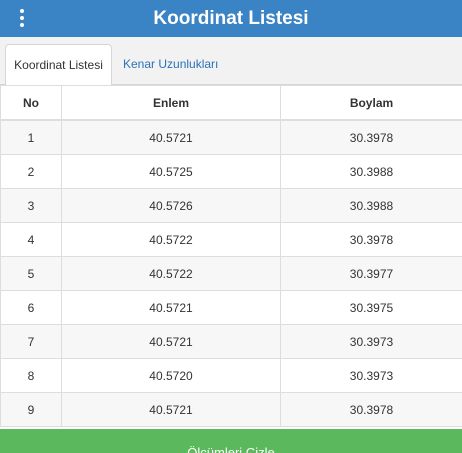 The height and width of the screenshot is (453, 462). What do you see at coordinates (371, 273) in the screenshot?
I see `cell-boylam: 30.3977` at bounding box center [371, 273].